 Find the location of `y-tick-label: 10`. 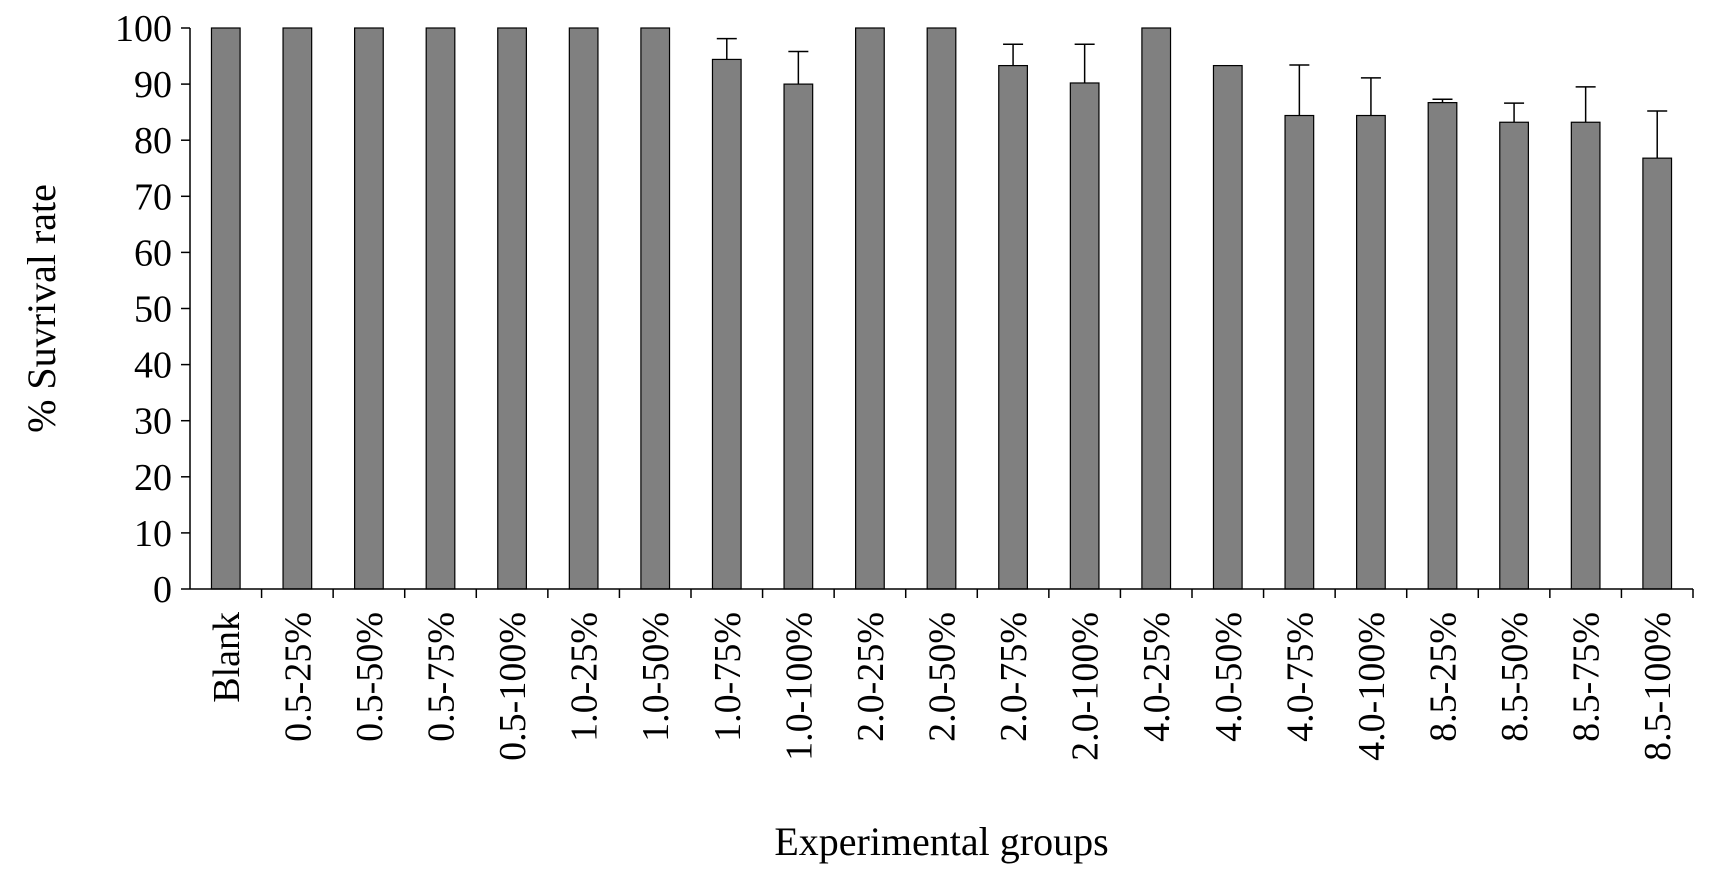

y-tick-label: 10 is located at coordinates (153, 534).